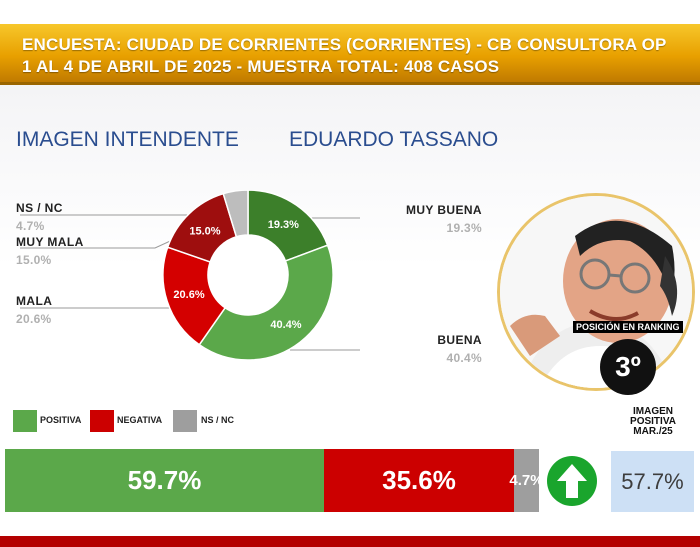 The height and width of the screenshot is (547, 700). I want to click on previous-image-value-box: 57.7%, so click(652, 481).